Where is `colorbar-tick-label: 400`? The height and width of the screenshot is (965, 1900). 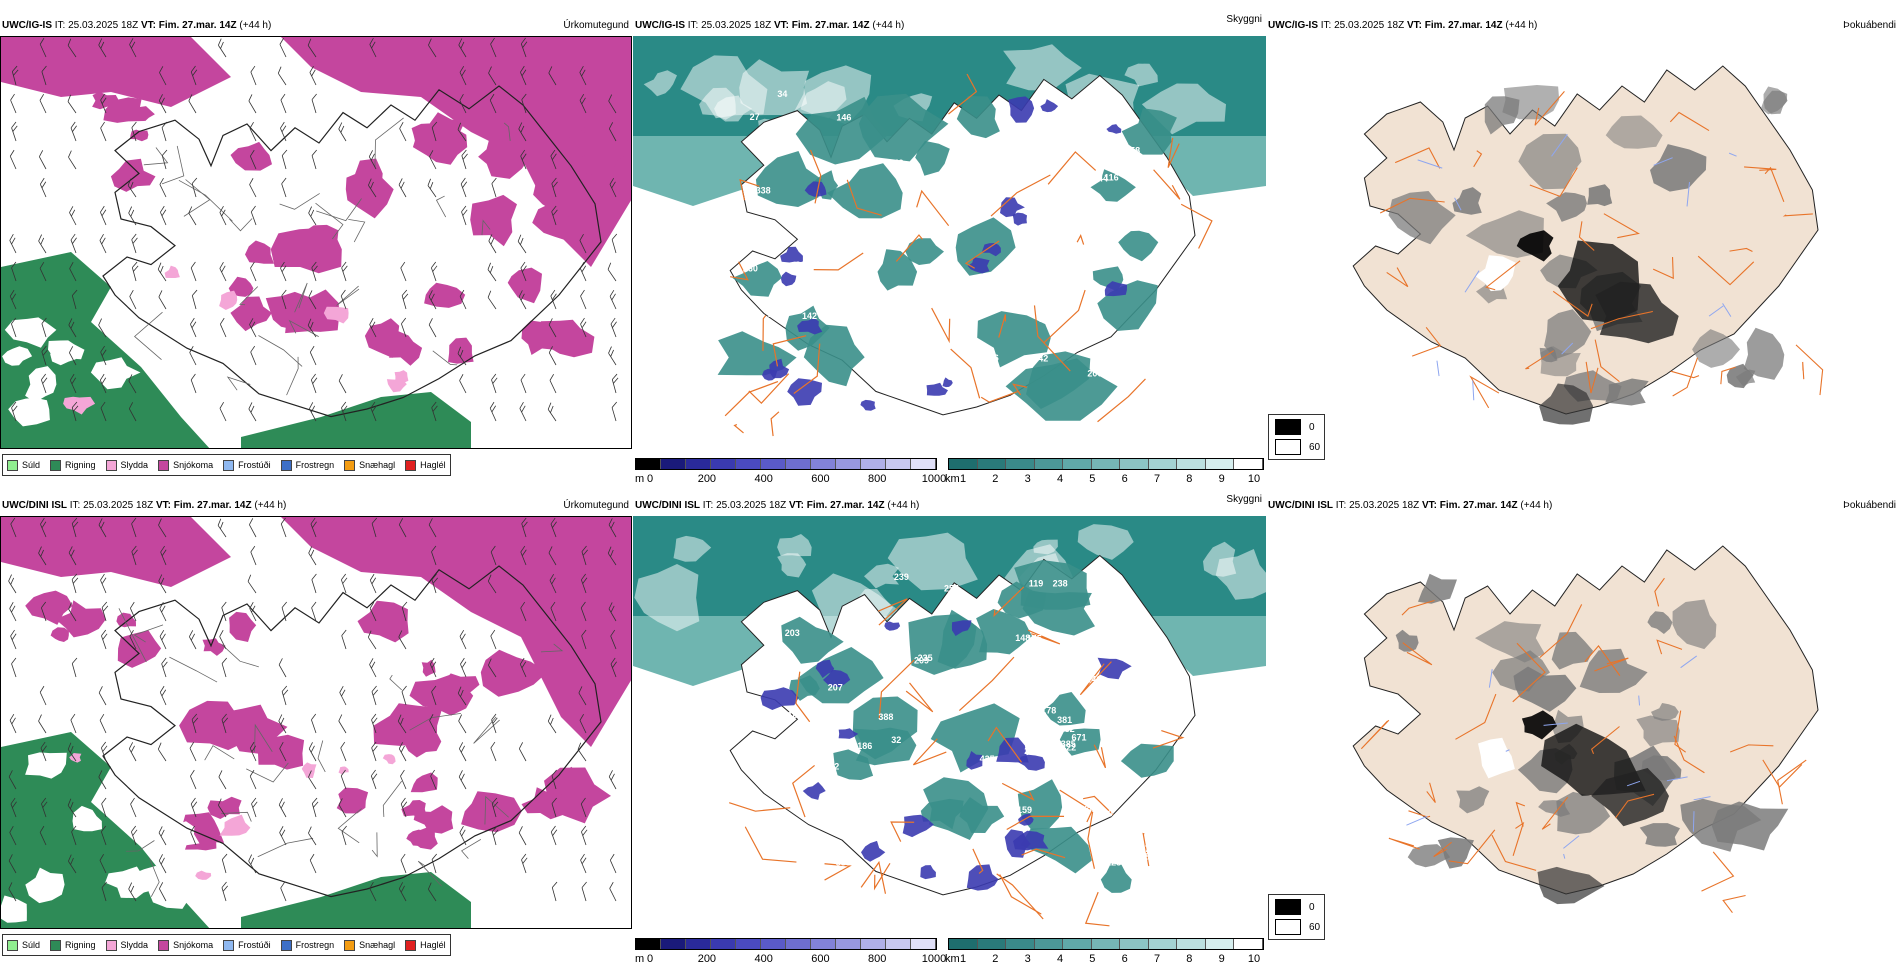 colorbar-tick-label: 400 is located at coordinates (763, 479).